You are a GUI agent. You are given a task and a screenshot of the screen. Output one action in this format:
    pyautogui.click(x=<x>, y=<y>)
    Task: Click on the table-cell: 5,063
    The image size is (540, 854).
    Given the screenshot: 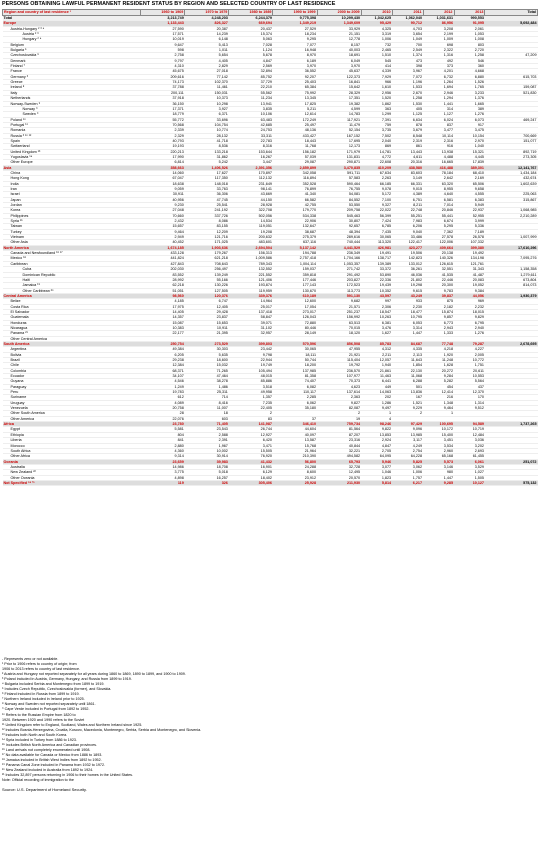 What is the action you would take?
    pyautogui.click(x=250, y=39)
    